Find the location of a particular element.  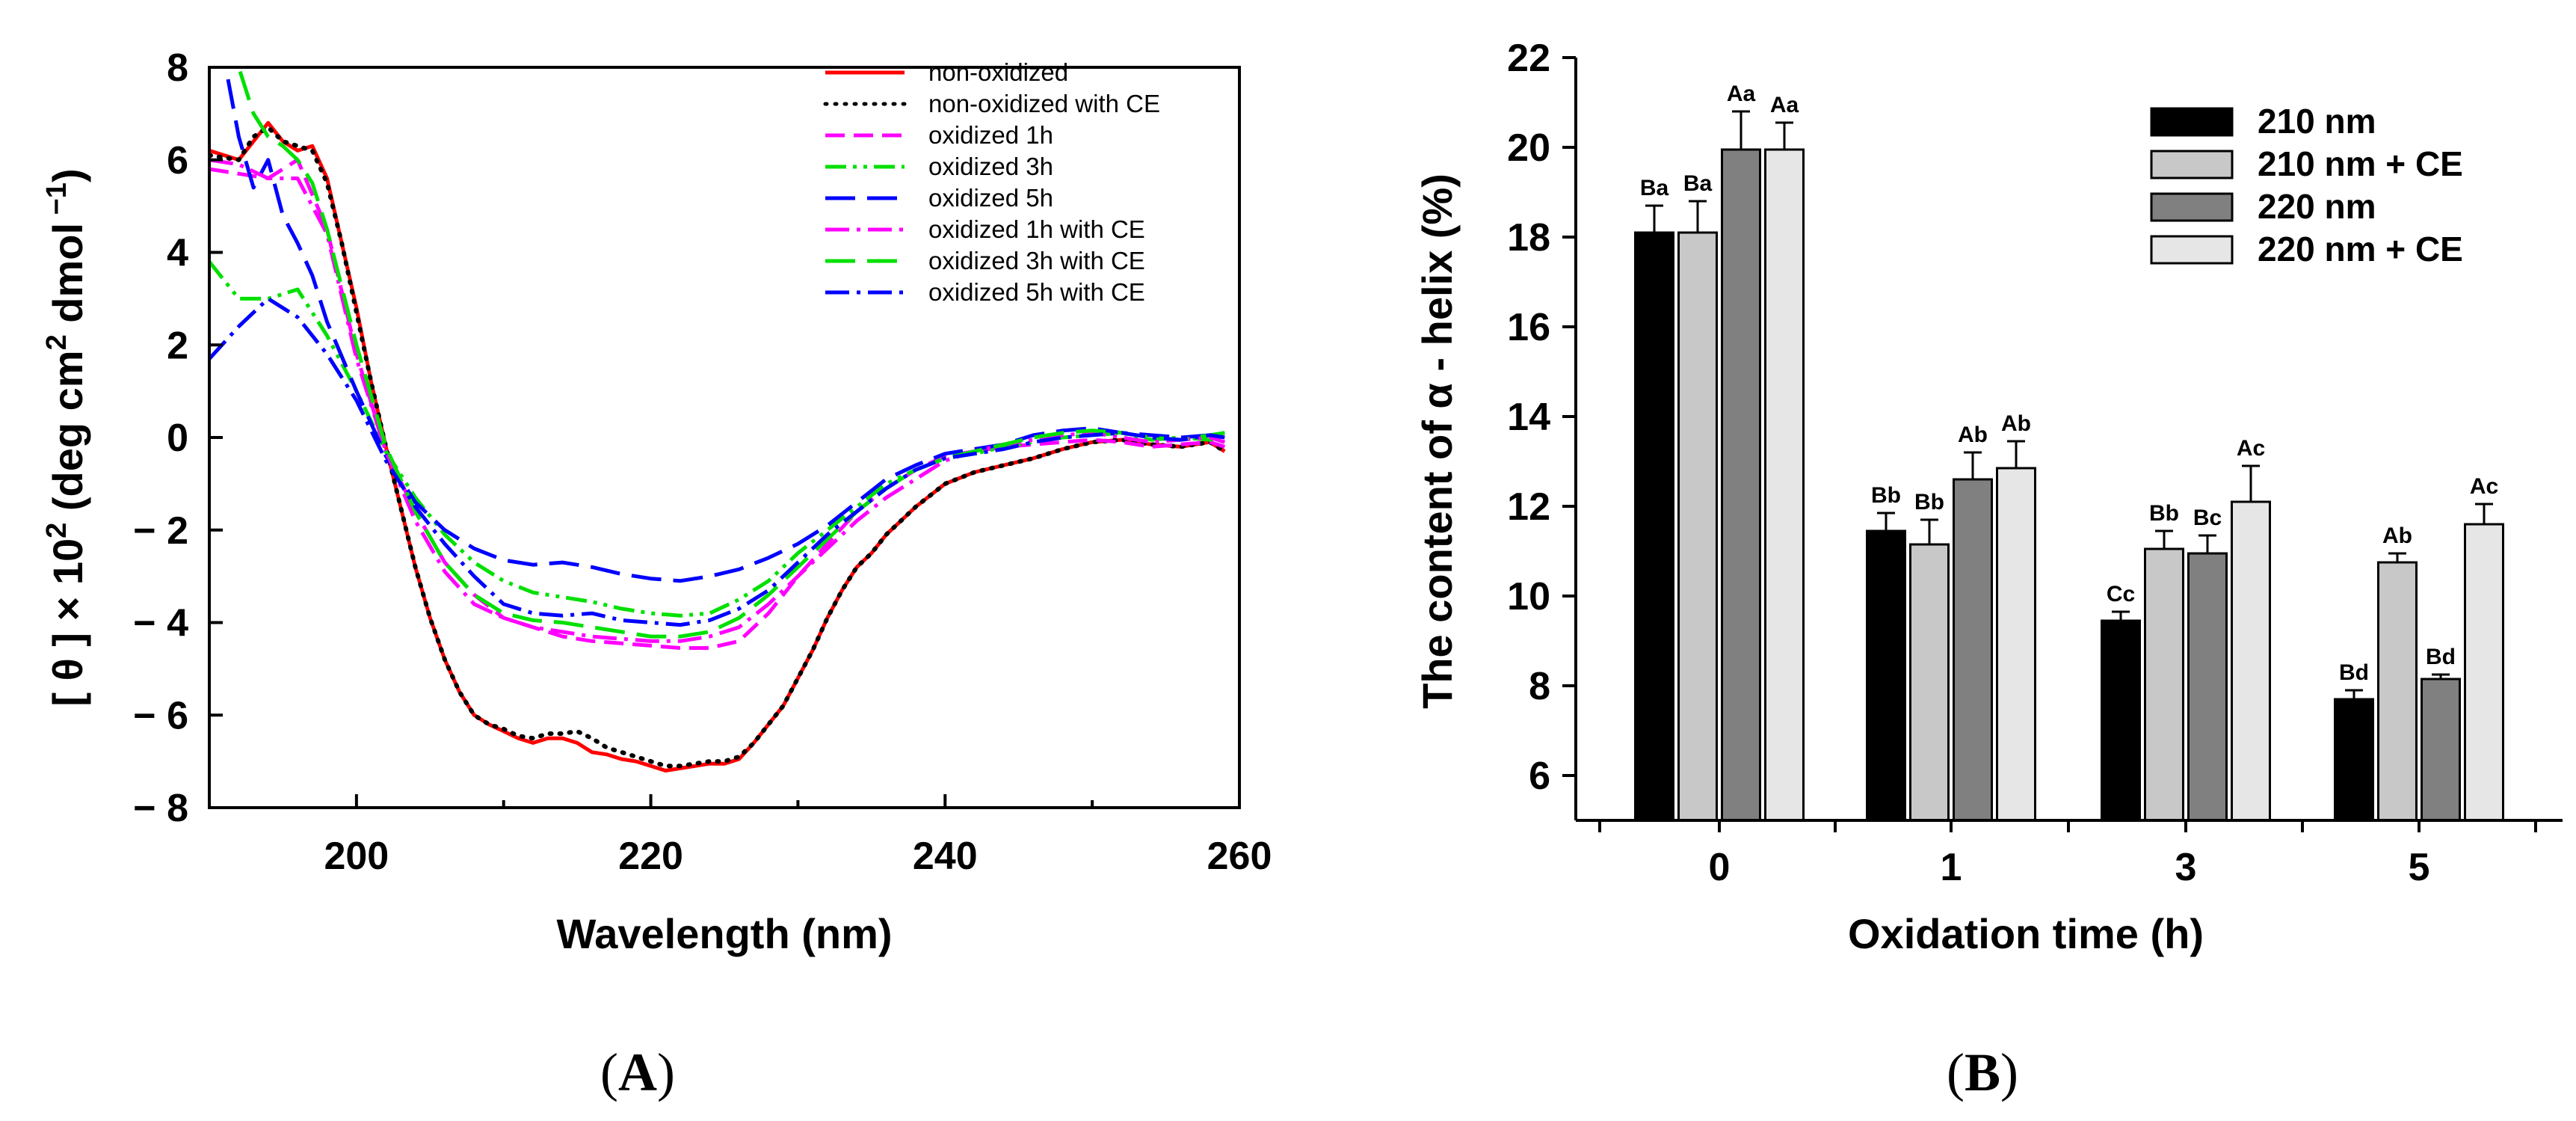

y-title-sup-3: −1 is located at coordinates (57, 202).